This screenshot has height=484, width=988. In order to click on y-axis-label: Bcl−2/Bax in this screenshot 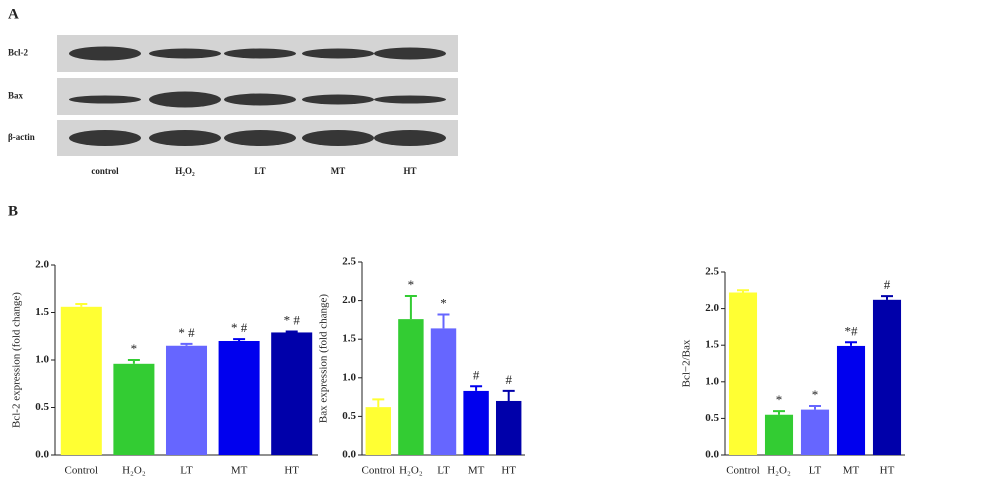, I will do `click(687, 363)`.